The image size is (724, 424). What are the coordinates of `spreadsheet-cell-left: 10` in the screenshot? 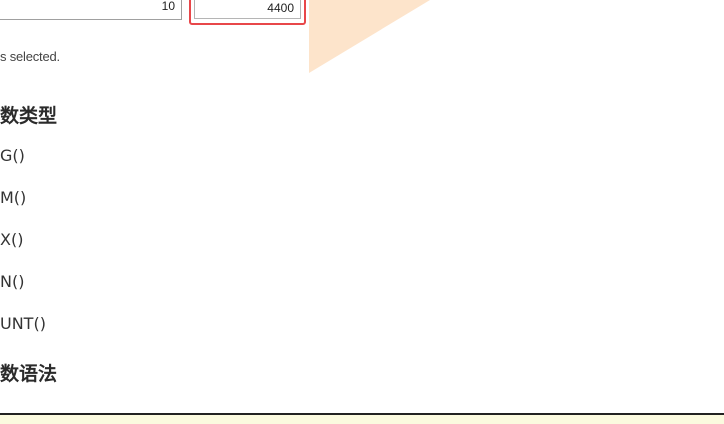 It's located at (91, 10).